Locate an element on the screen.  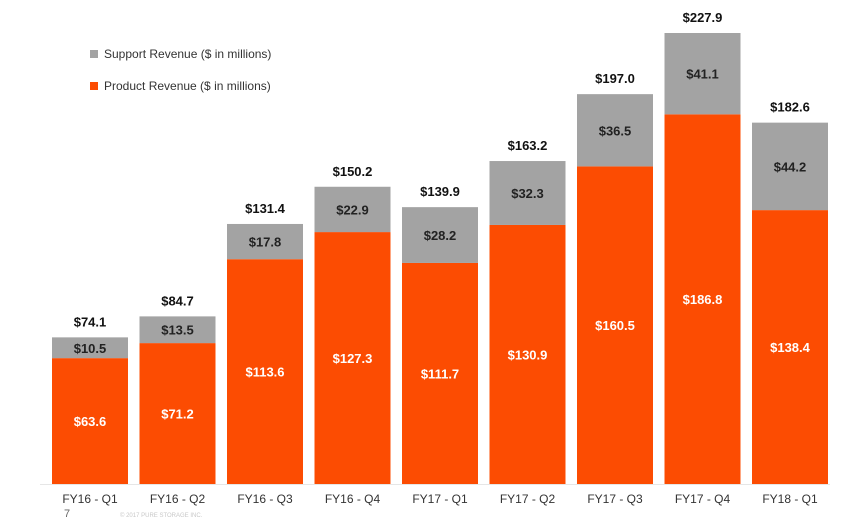
total-value-label: $150.2 is located at coordinates (353, 171).